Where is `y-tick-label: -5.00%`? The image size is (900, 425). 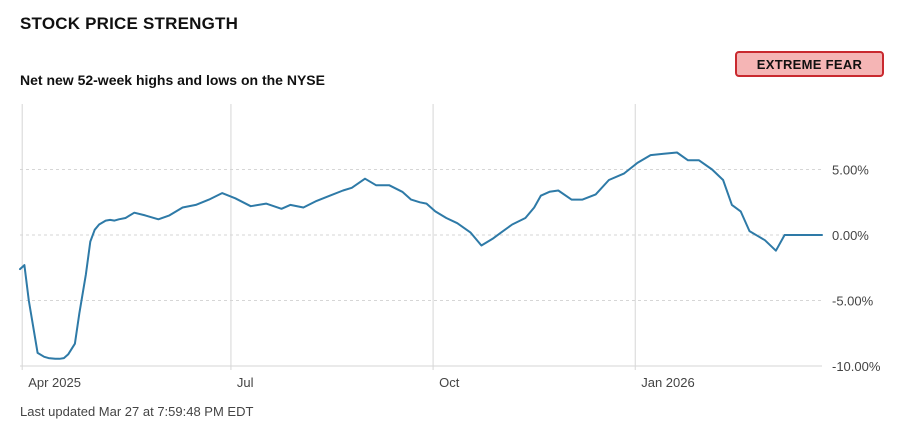
y-tick-label: -5.00% is located at coordinates (853, 301).